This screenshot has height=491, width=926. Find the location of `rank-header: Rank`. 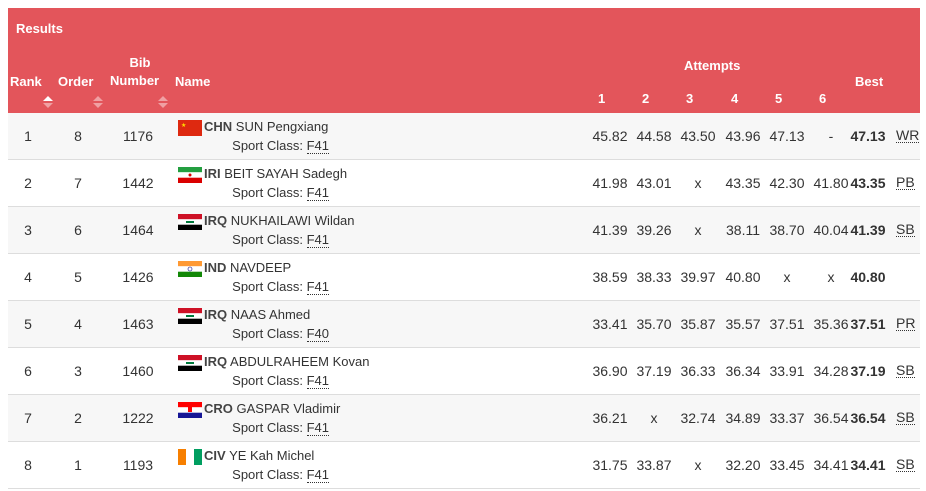

rank-header: Rank is located at coordinates (26, 81).